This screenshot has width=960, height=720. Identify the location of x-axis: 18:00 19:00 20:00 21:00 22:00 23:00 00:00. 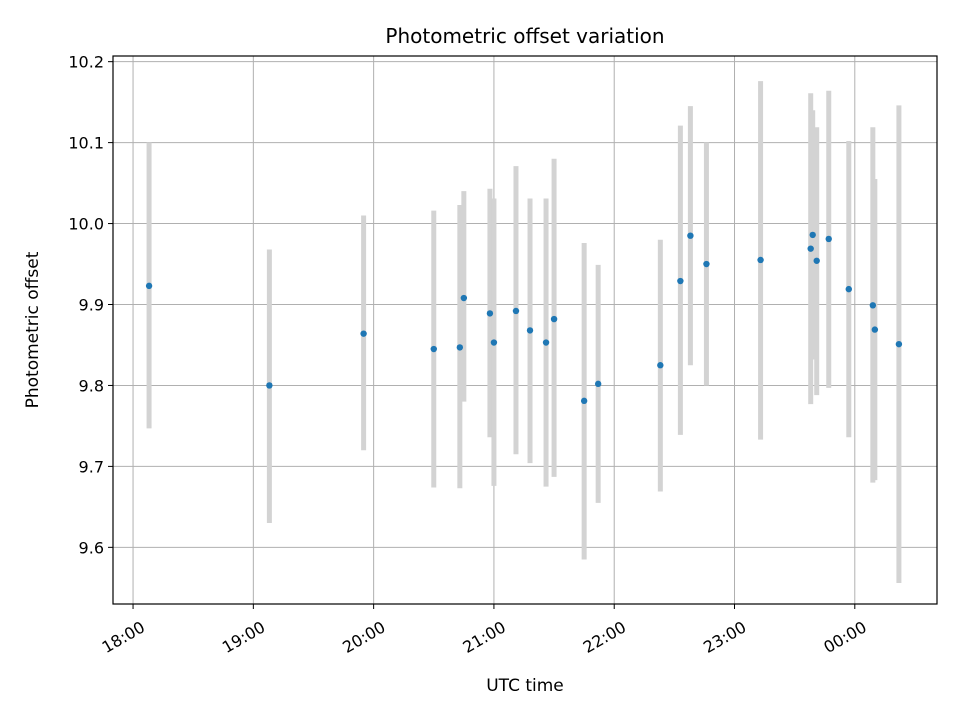
(484, 630).